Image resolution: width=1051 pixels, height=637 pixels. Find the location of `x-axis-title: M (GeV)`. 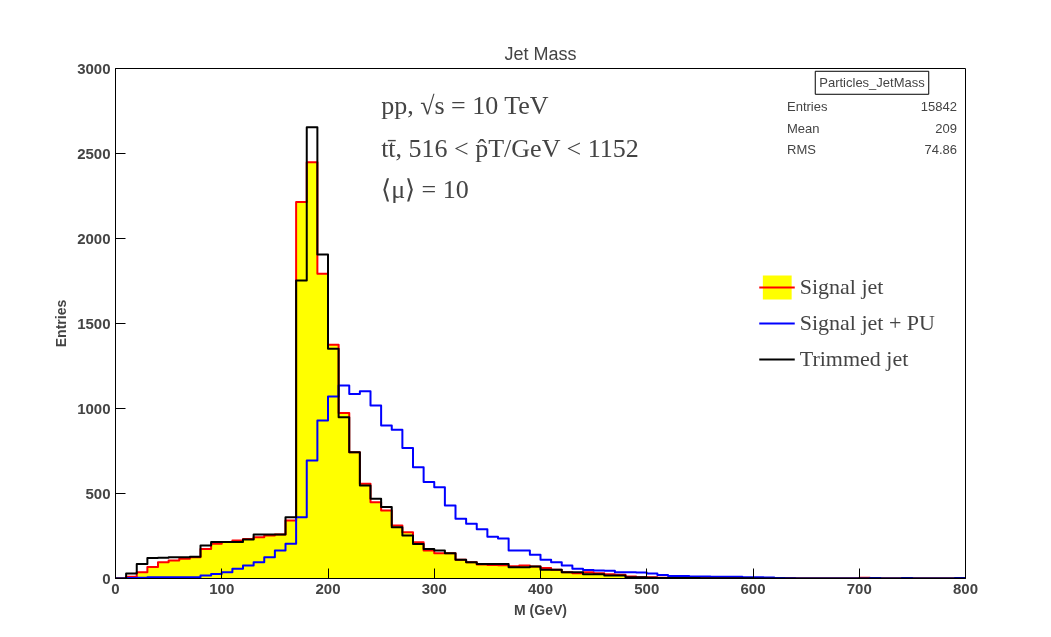

x-axis-title: M (GeV) is located at coordinates (540, 609).